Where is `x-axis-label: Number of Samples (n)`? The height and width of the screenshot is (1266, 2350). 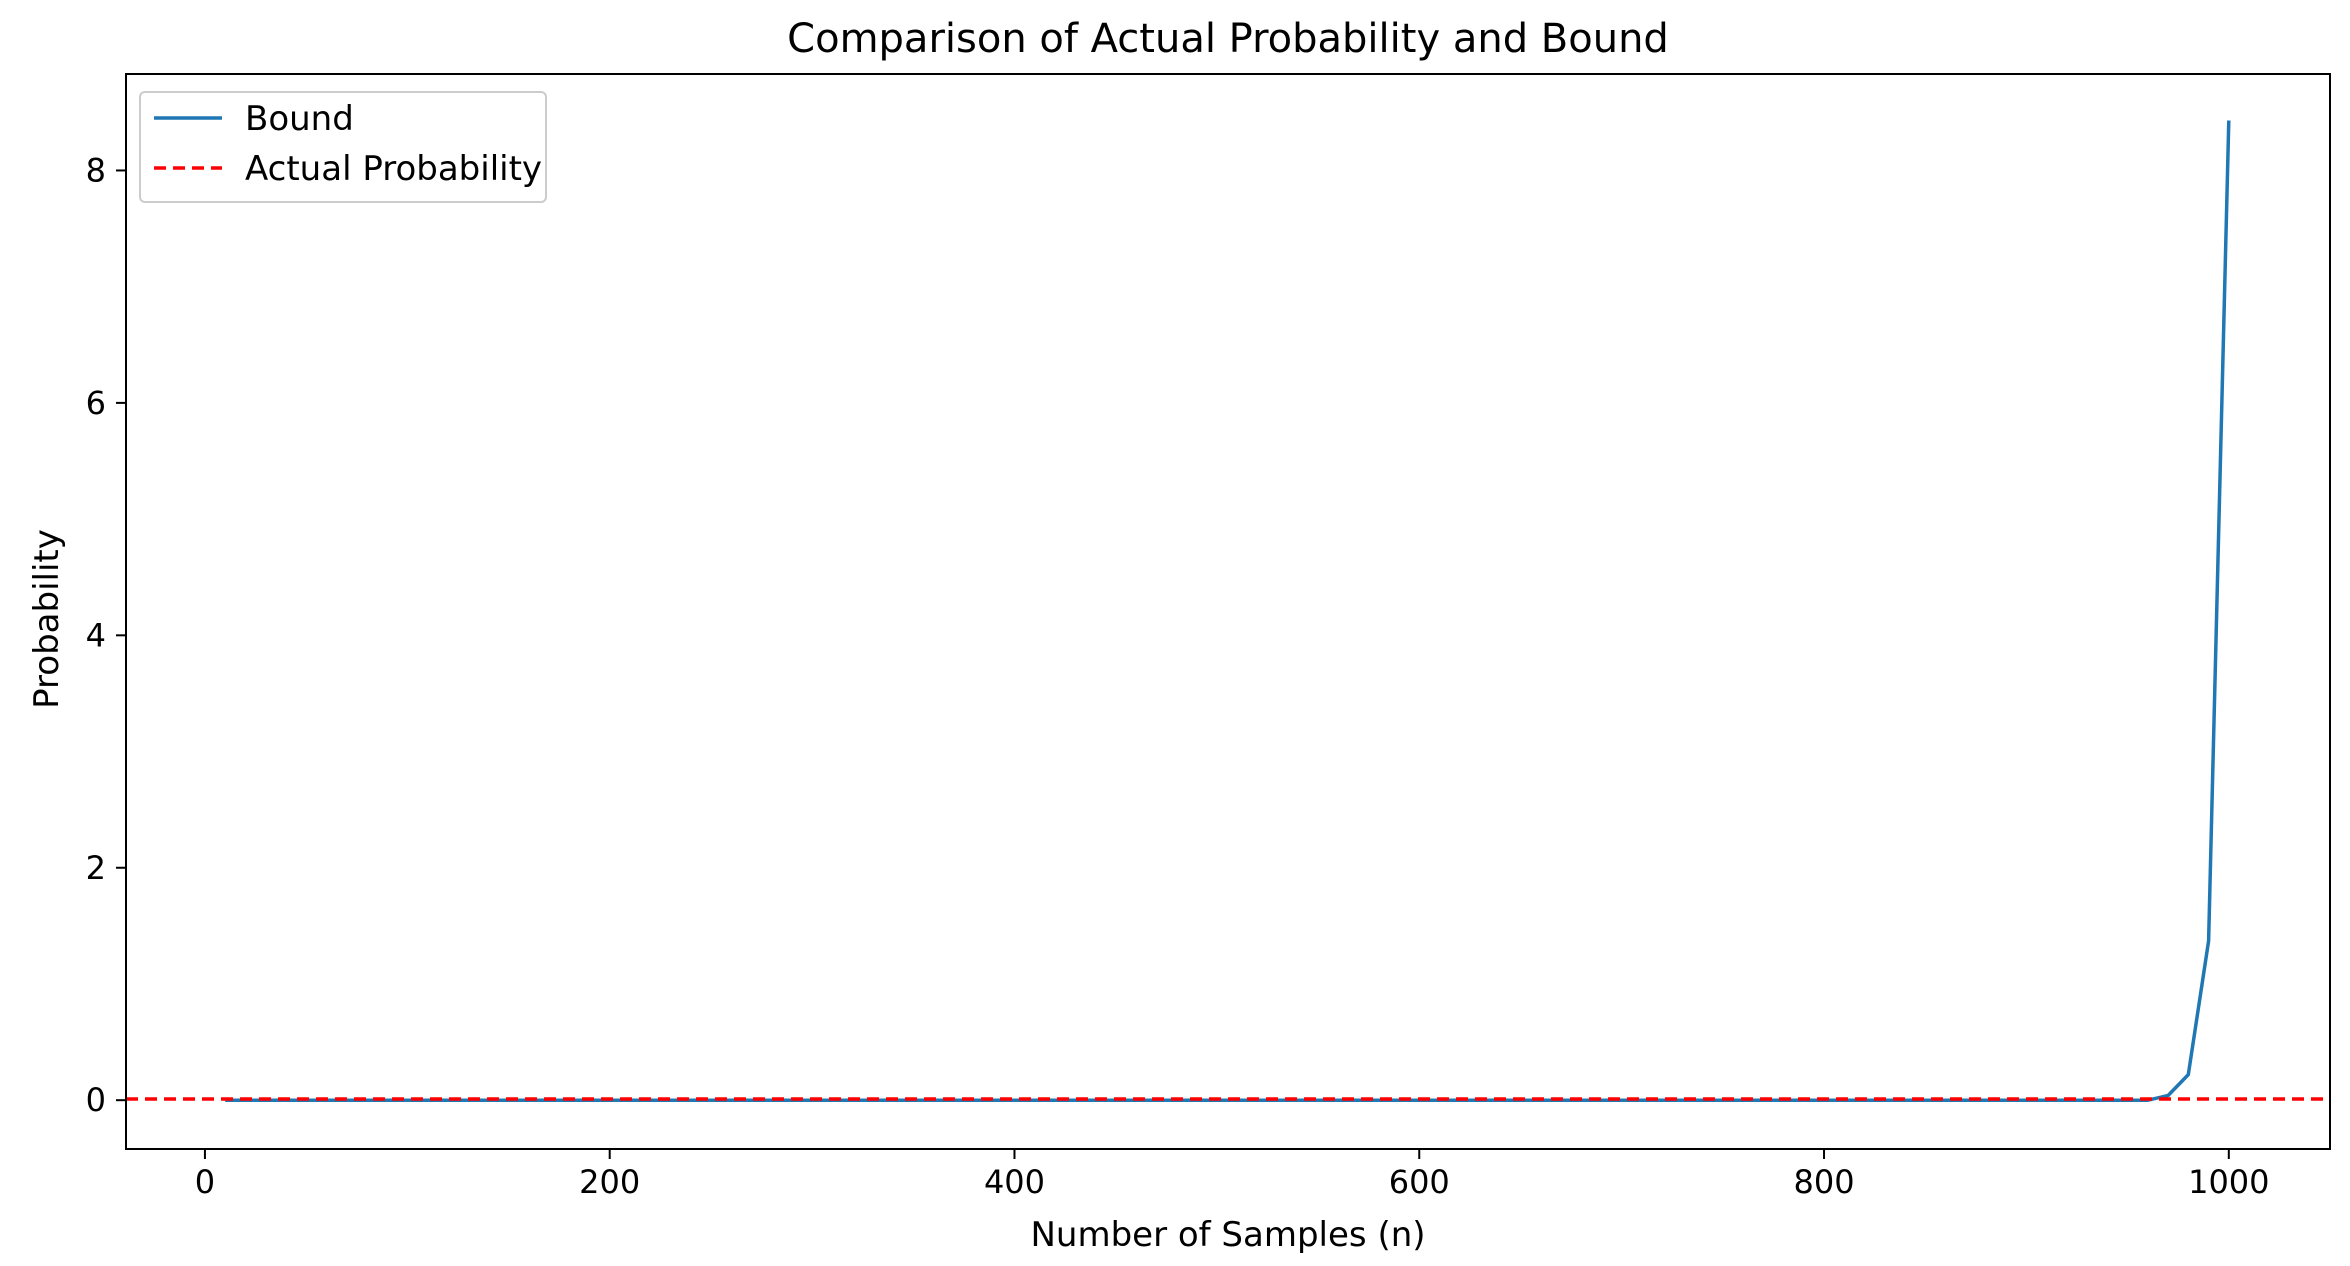
x-axis-label: Number of Samples (n) is located at coordinates (1227, 1235).